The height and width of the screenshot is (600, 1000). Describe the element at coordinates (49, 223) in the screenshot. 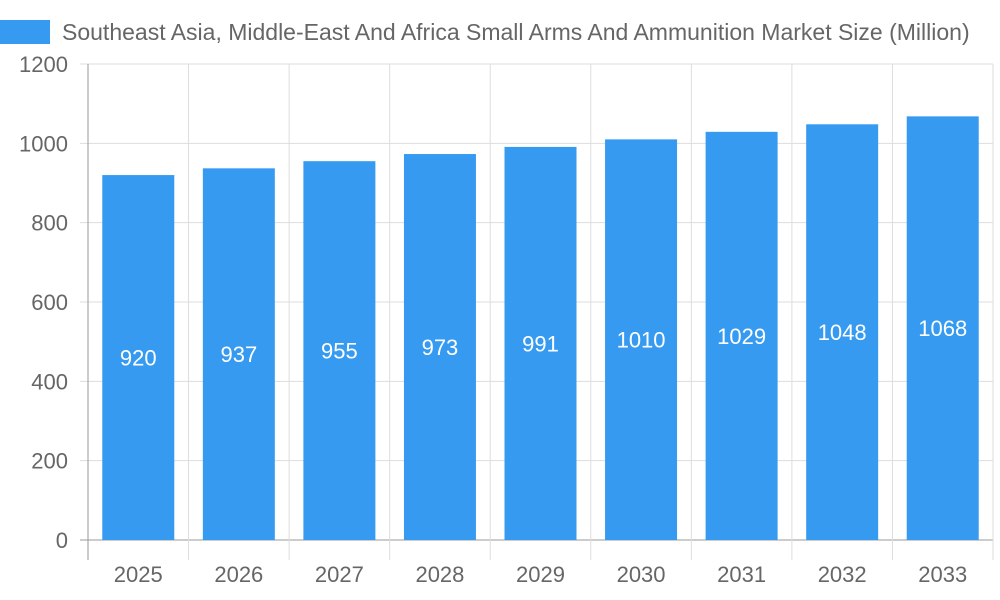

I see `y-tick-label: 800` at that location.